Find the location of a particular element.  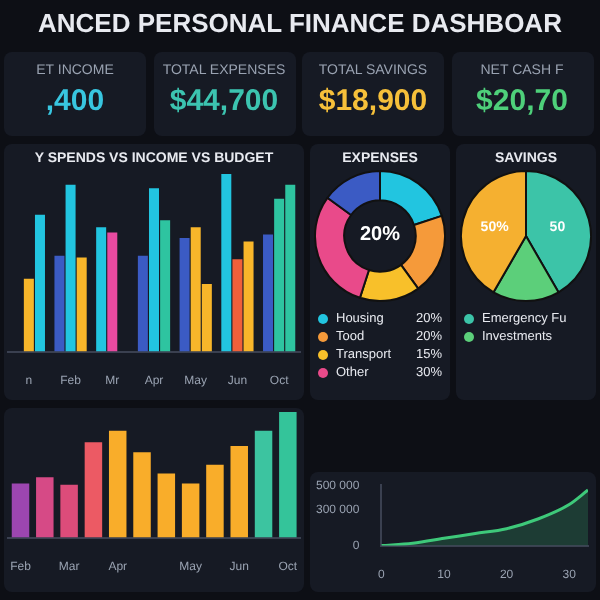

text: ,400 is located at coordinates (75, 101).